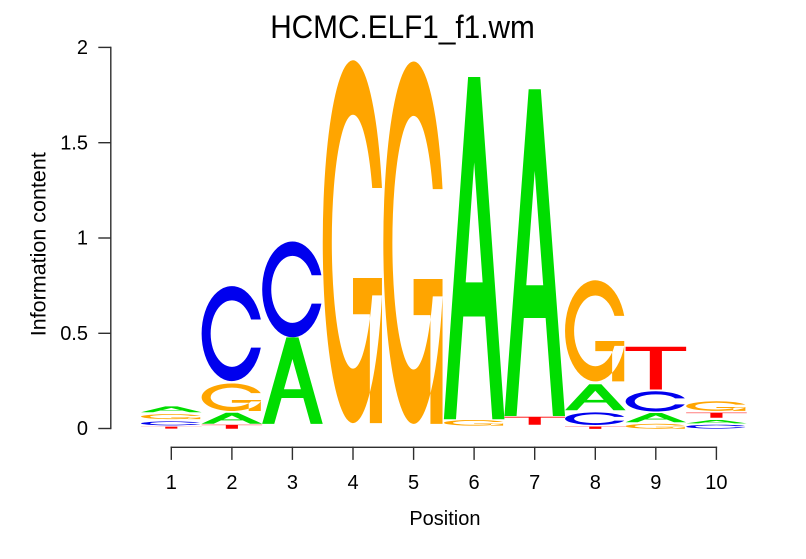  I want to click on svg-text: 3, so click(292, 483).